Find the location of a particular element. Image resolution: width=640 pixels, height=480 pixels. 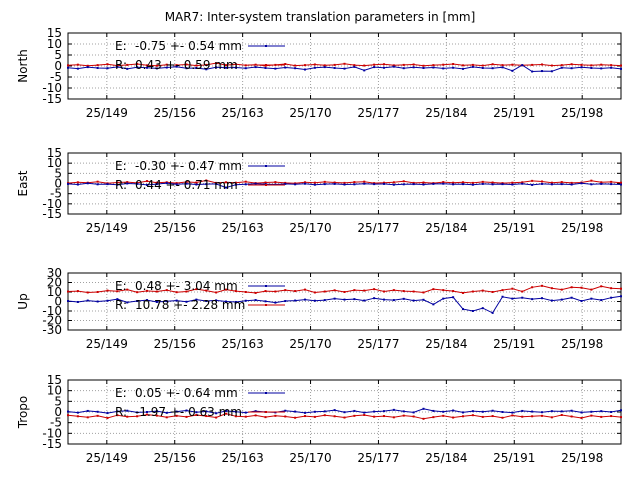

legend-name: E: is located at coordinates (121, 393).